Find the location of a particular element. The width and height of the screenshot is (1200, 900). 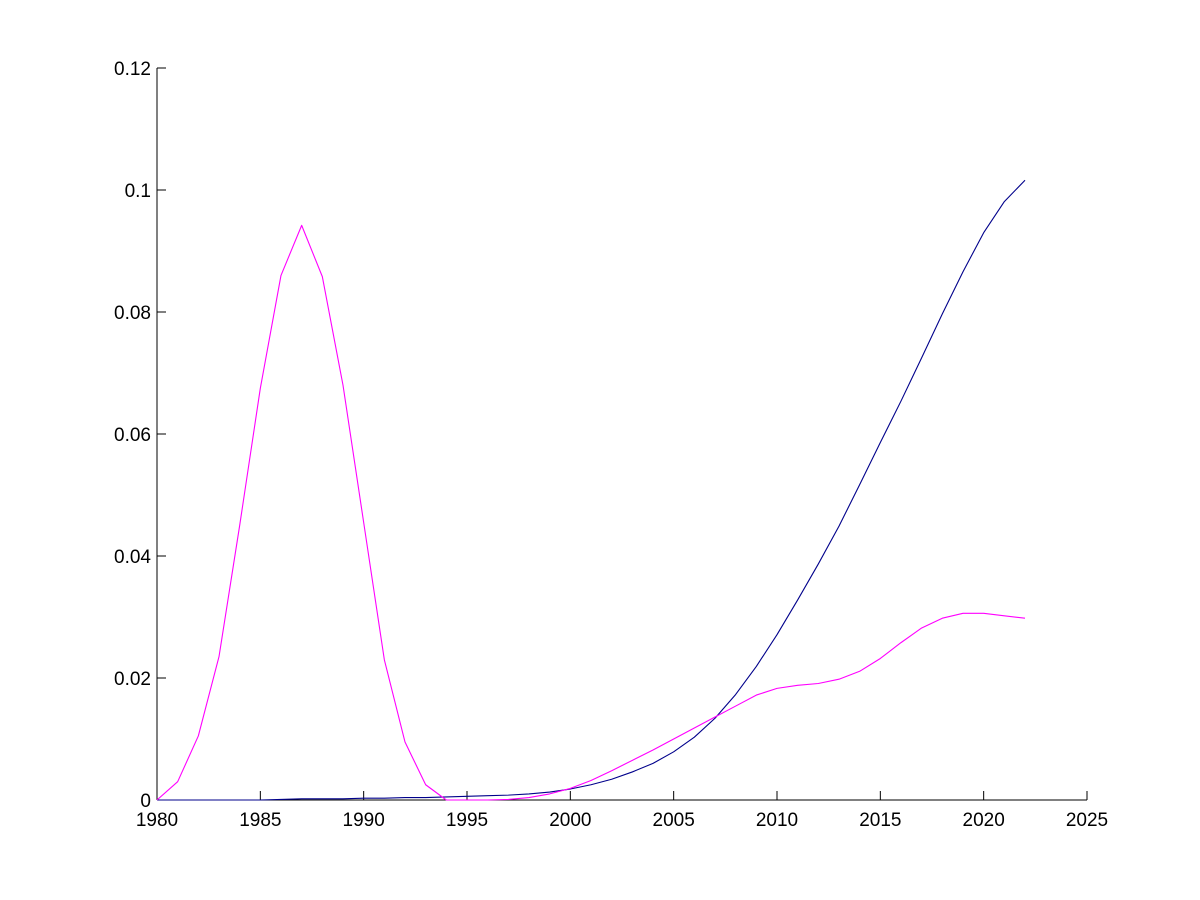

y-tick-label: 0.06 is located at coordinates (132, 435).